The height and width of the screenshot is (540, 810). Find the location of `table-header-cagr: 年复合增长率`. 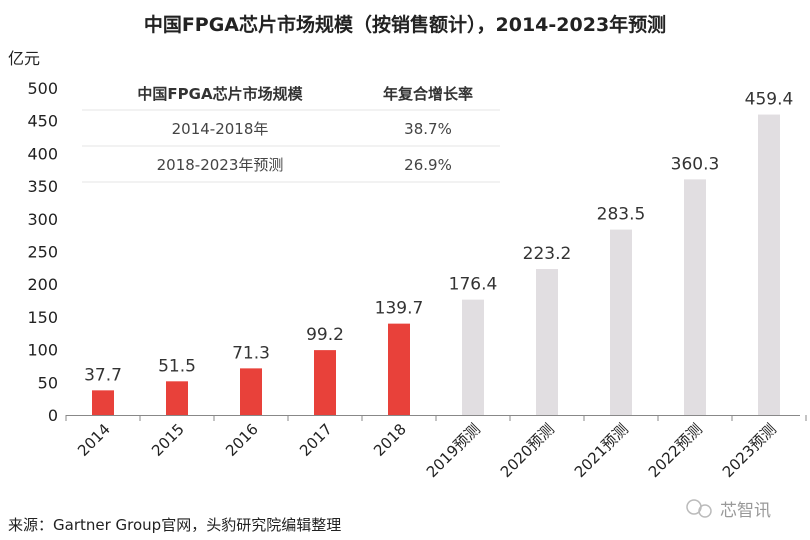

table-header-cagr: 年复合增长率 is located at coordinates (428, 94).